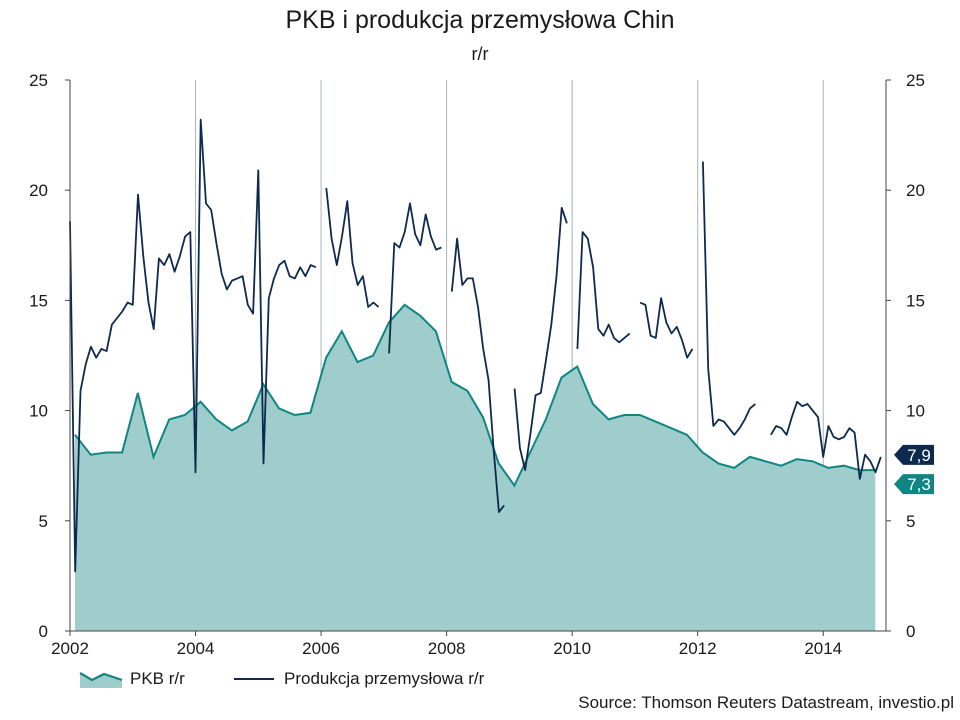 The image size is (960, 720). I want to click on y-tick-label-left: 10, so click(38, 411).